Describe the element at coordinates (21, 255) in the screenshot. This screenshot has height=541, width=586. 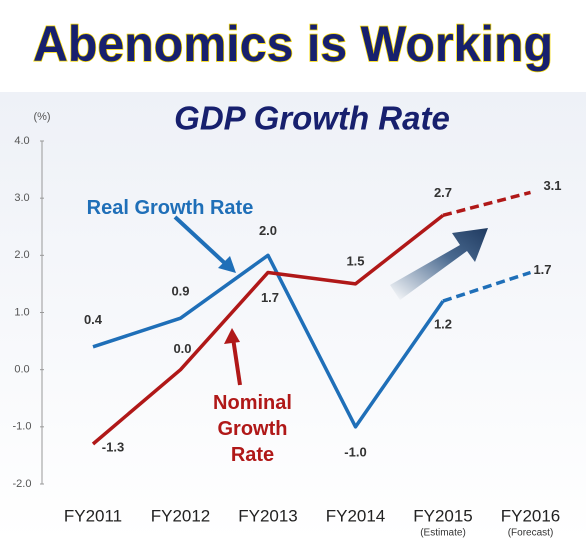
I see `y-tick-label: 2.0` at that location.